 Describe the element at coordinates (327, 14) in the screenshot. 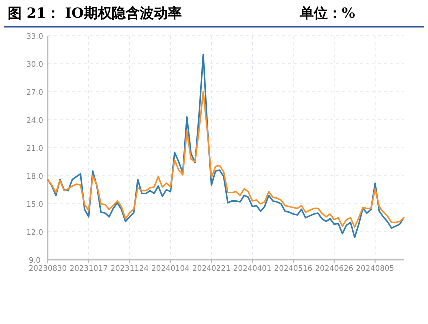

I see `chart-subtitle: 单位：%` at that location.